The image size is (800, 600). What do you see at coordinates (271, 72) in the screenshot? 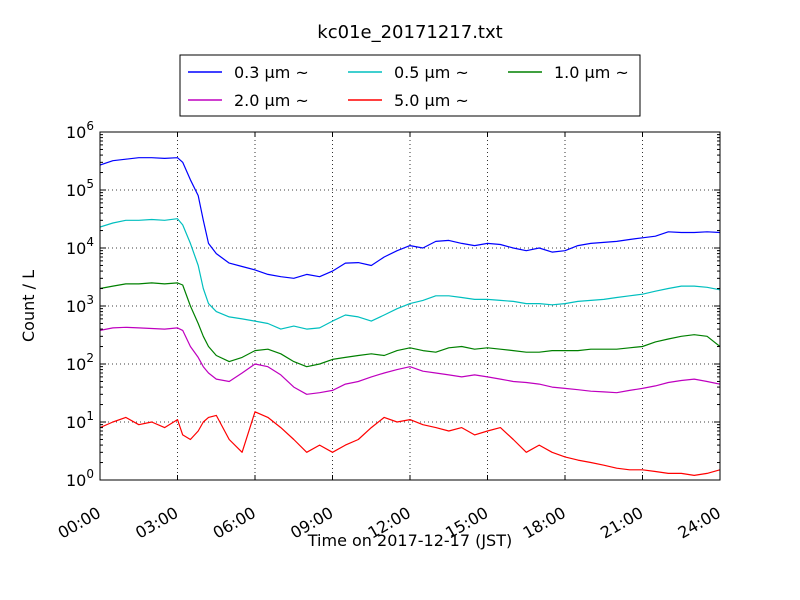
I see `legend-label: 0.3 μm ~` at bounding box center [271, 72].